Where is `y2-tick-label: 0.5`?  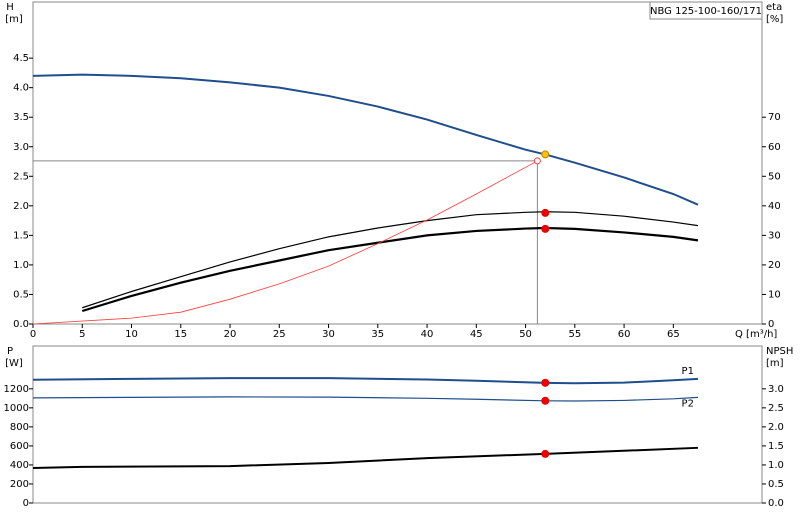 y2-tick-label: 0.5 is located at coordinates (776, 484).